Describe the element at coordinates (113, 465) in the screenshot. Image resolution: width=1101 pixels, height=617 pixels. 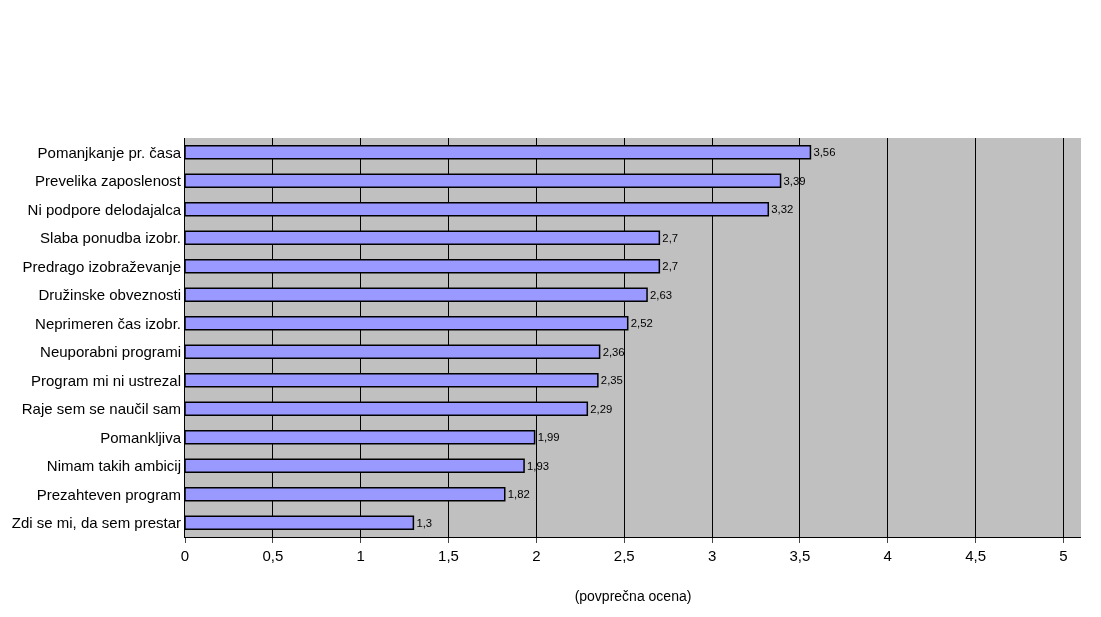
I see `y-tick-label: Nimam takih ambicij` at that location.